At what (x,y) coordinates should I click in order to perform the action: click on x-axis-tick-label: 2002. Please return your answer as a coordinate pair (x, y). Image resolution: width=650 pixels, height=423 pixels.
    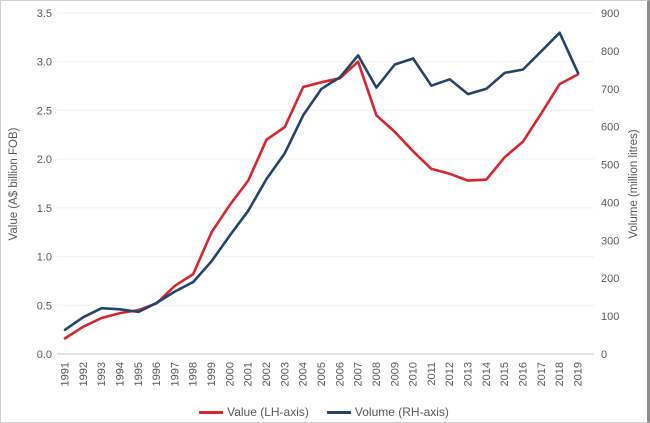
    Looking at the image, I should click on (267, 374).